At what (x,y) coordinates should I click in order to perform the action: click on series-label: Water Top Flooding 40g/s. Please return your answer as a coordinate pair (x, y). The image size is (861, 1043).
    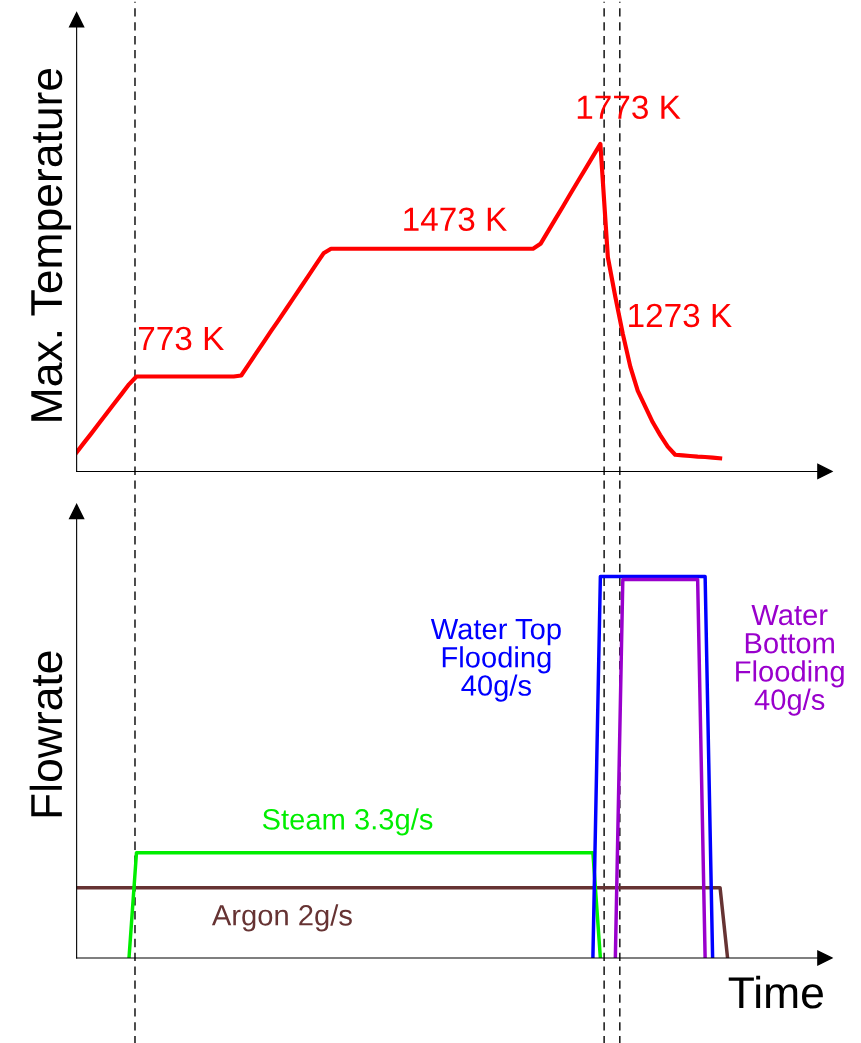
    Looking at the image, I should click on (495, 660).